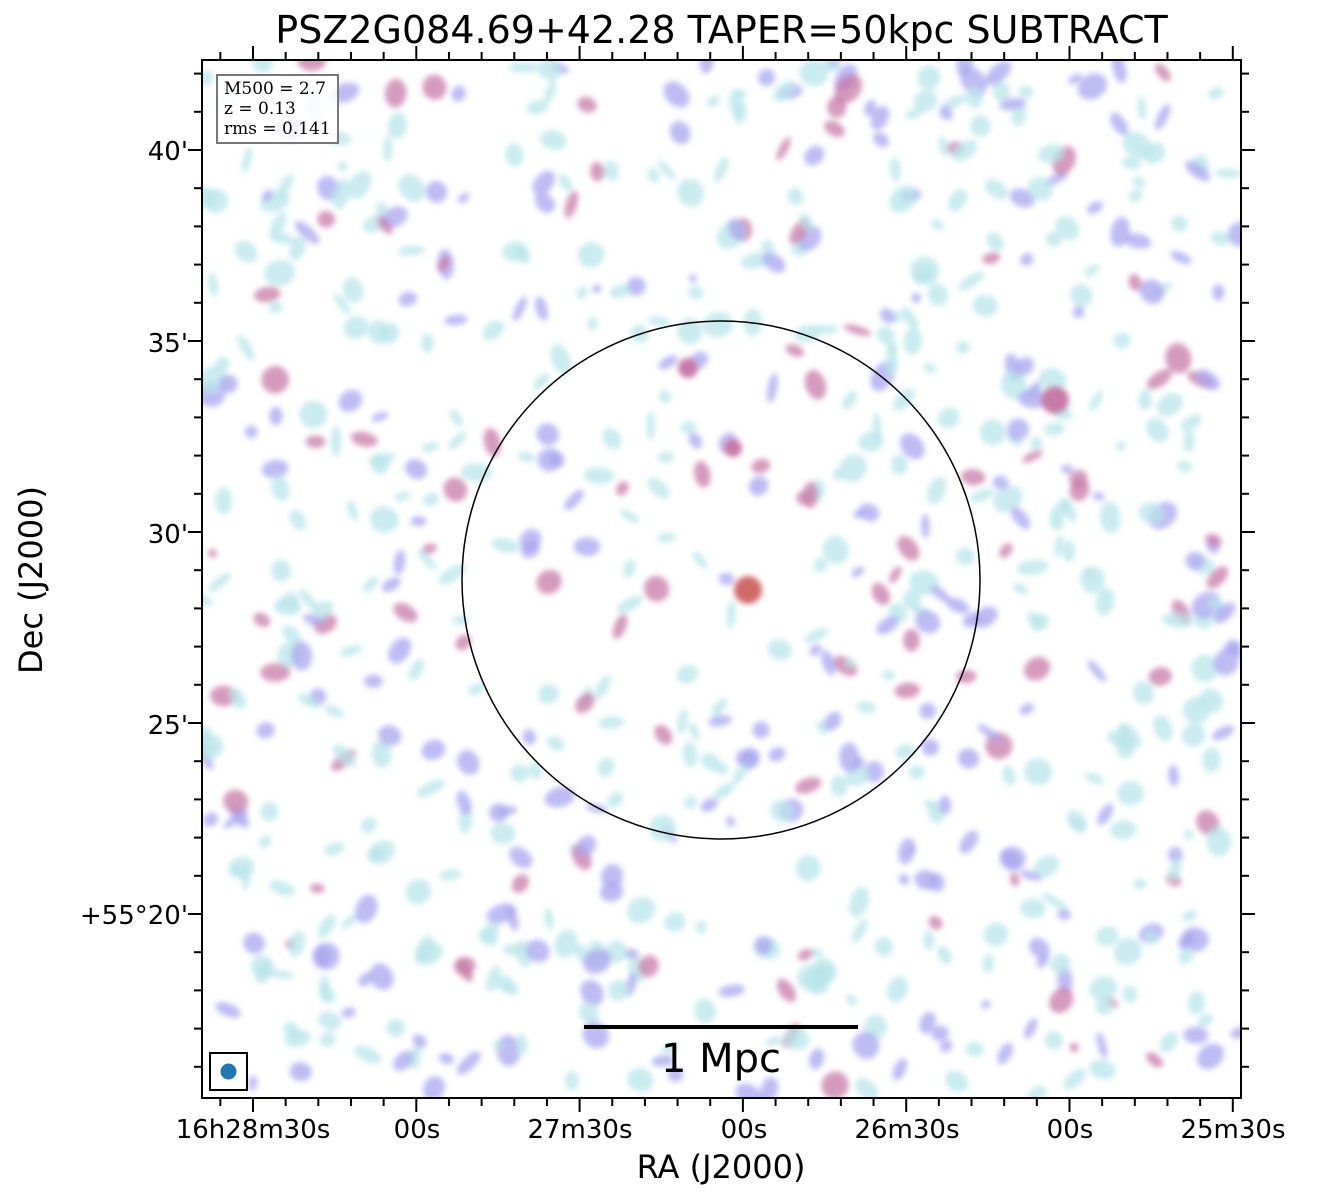 This screenshot has width=1321, height=1200. I want to click on emission-peak, so click(1055, 400).